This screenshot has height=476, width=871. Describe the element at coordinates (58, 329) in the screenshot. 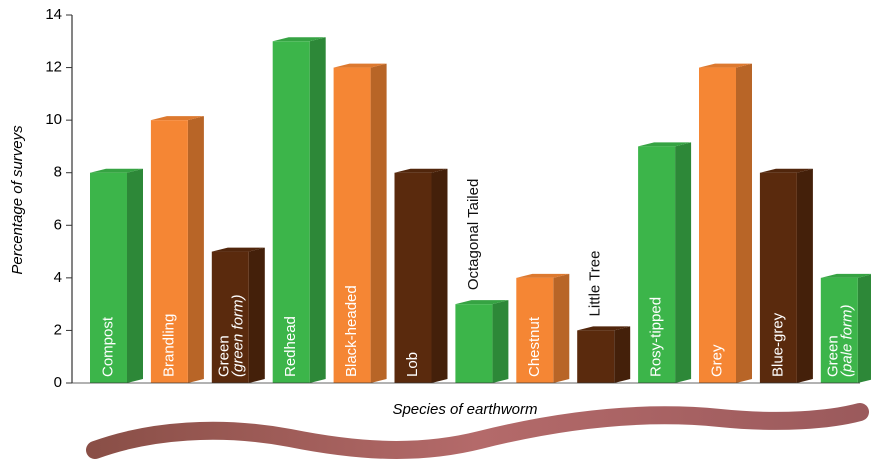

I see `y-tick-label: 2` at that location.